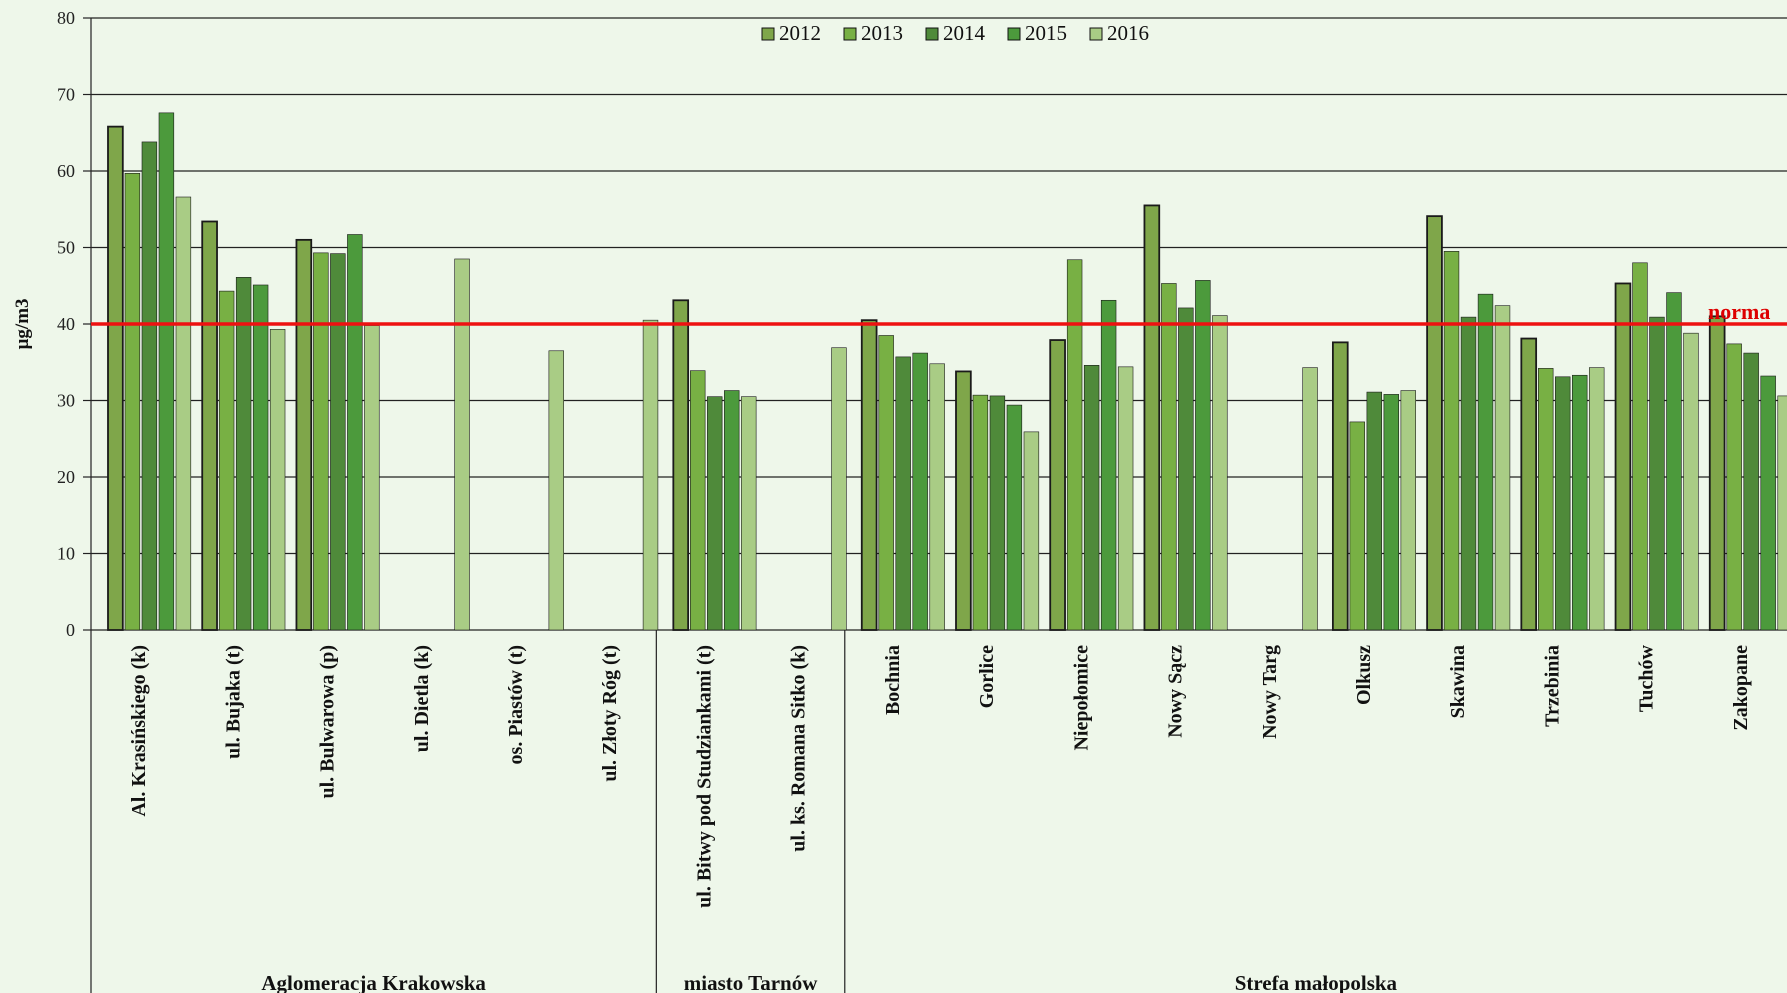 The image size is (1787, 993). What do you see at coordinates (66, 18) in the screenshot?
I see `y-tick-label: 80` at bounding box center [66, 18].